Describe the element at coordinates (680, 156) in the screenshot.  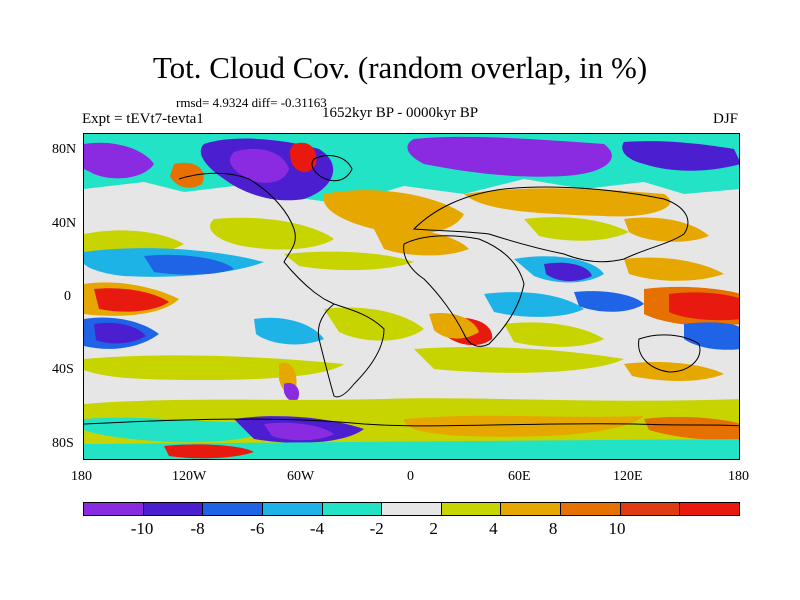
I see `far-east-blue-anomaly` at that location.